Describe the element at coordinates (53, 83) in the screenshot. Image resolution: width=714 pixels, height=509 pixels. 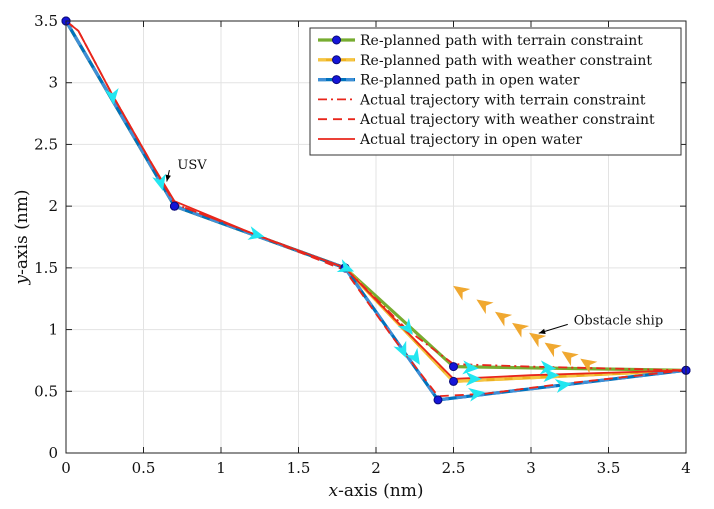
I see `y-tick-label: 3` at that location.